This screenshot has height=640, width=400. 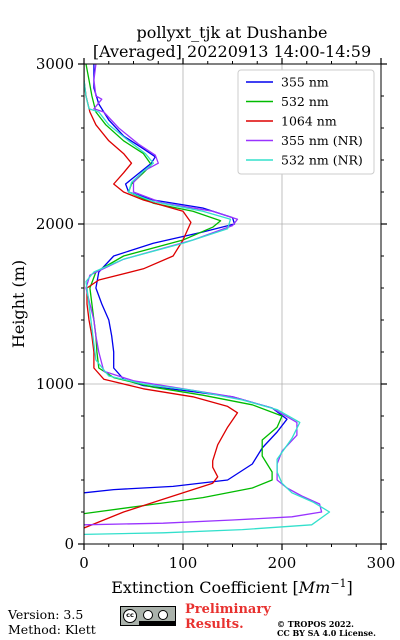 I want to click on chart-title: pollyxt_tjk at Dushanbe, so click(x=231, y=32).